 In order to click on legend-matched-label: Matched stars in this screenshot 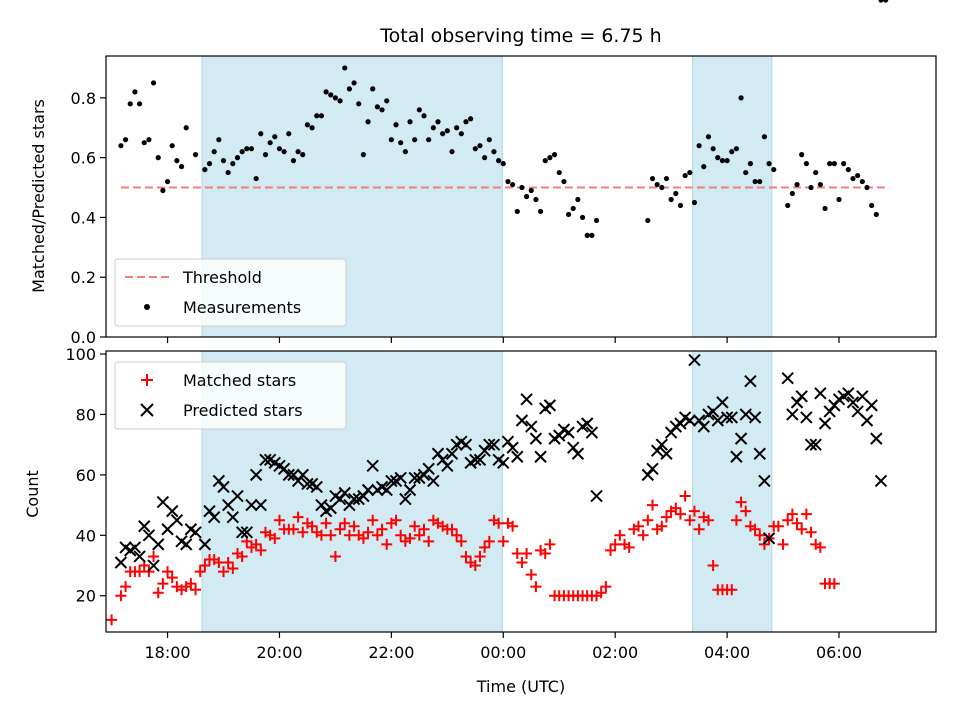, I will do `click(239, 380)`.